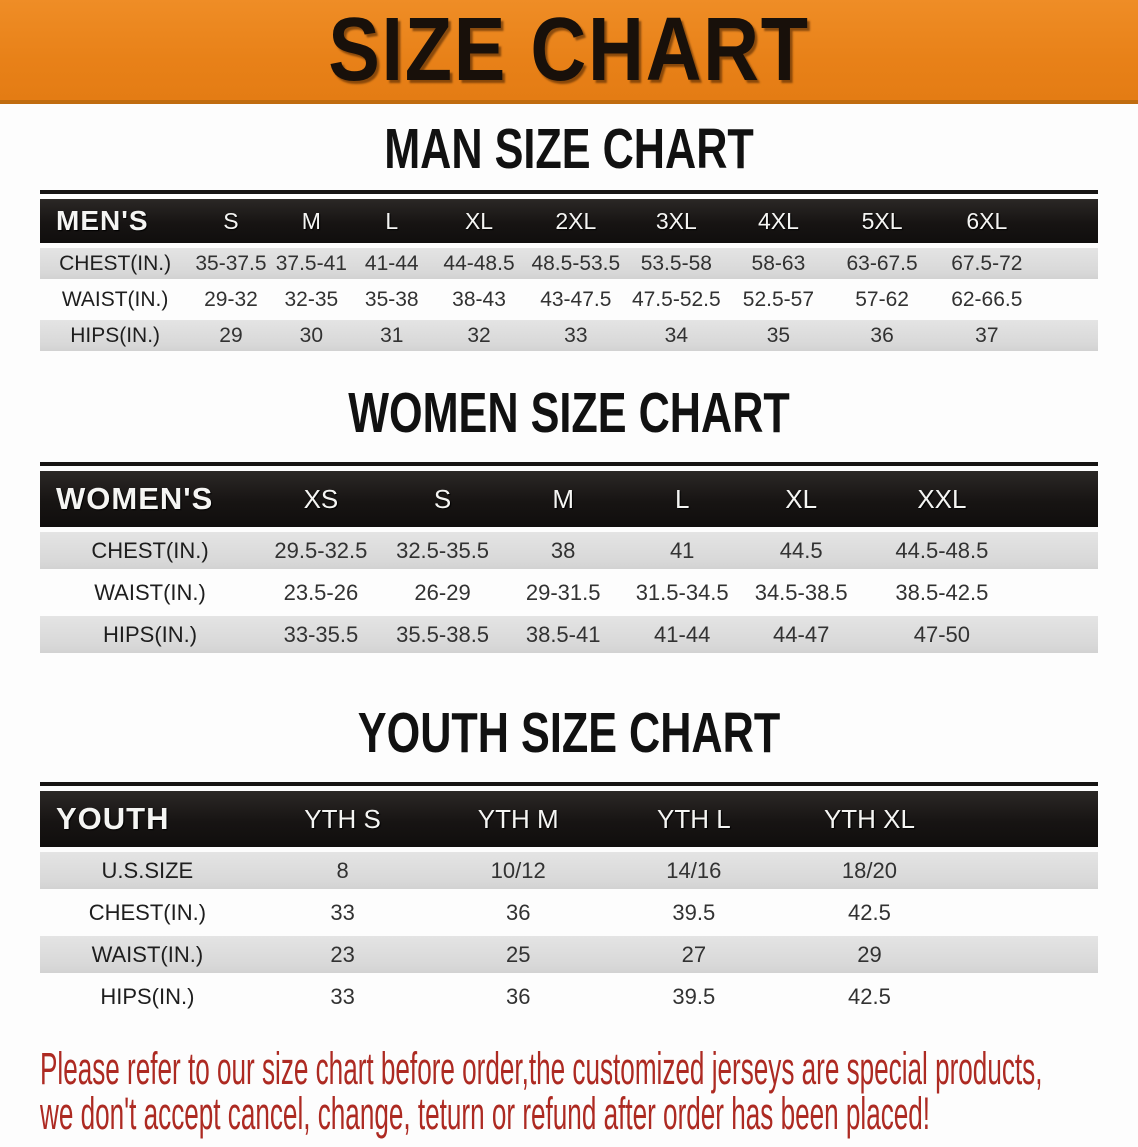  Describe the element at coordinates (576, 335) in the screenshot. I see `men-size-value: 33` at that location.